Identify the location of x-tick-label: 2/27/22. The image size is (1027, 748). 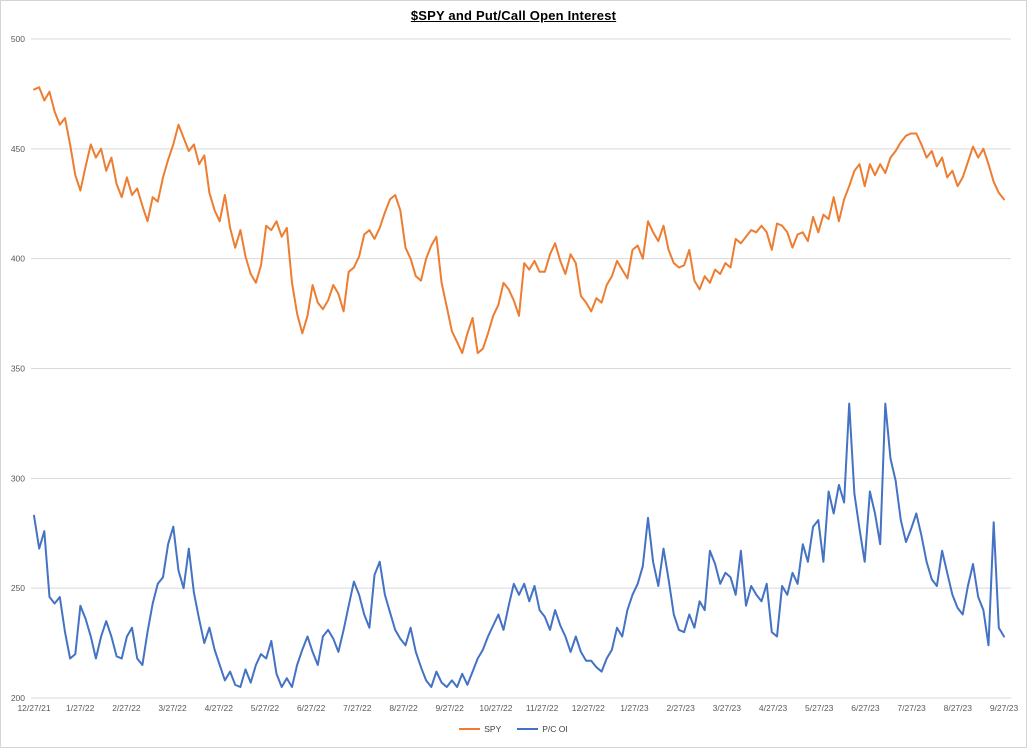
(126, 708).